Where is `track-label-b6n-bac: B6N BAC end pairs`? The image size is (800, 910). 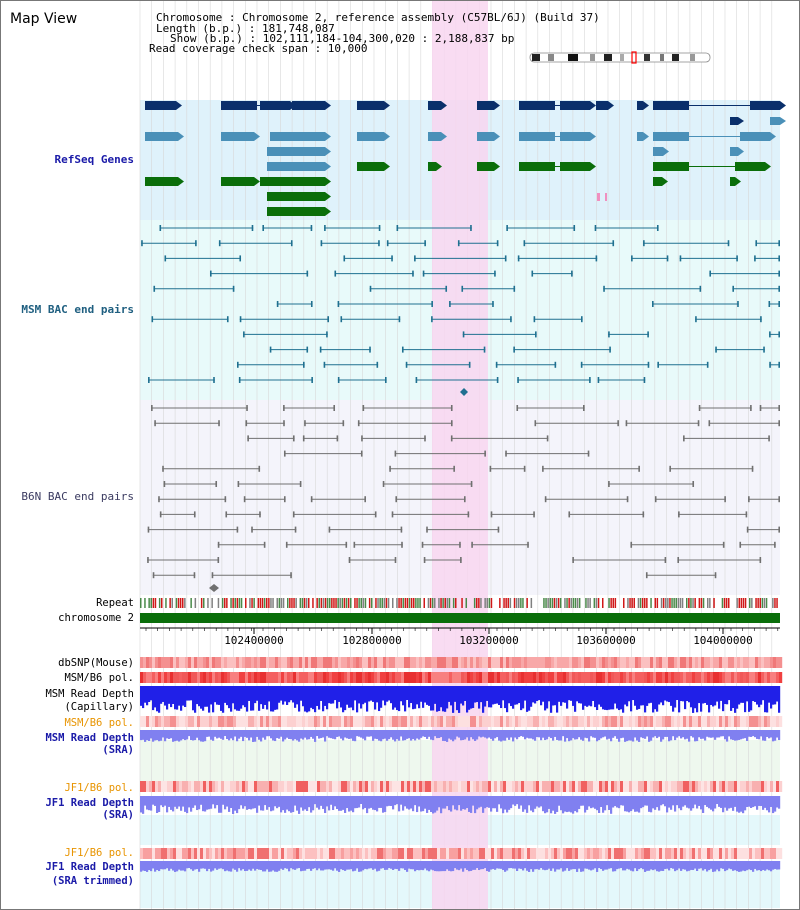
track-label-b6n-bac: B6N BAC end pairs is located at coordinates (77, 496).